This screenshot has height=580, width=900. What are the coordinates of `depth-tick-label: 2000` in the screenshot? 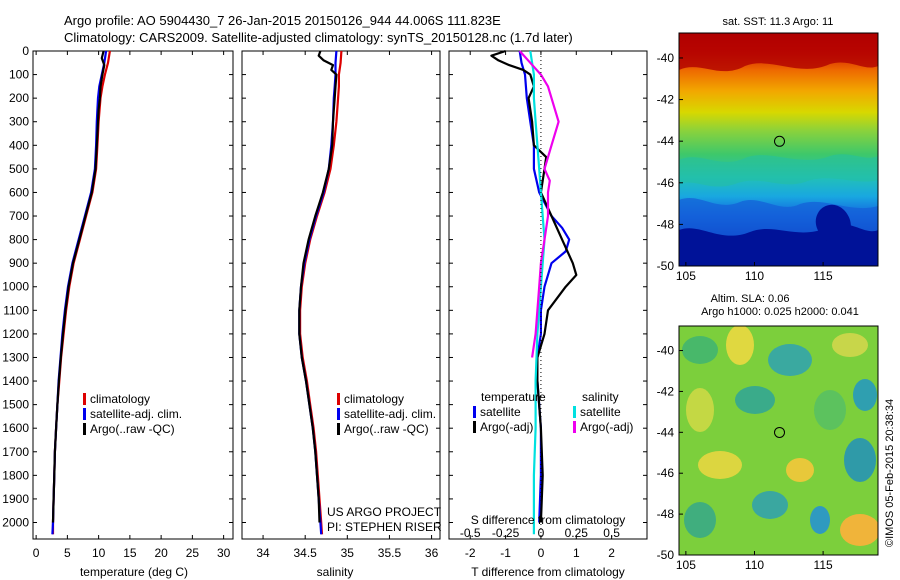 It's located at (15, 522).